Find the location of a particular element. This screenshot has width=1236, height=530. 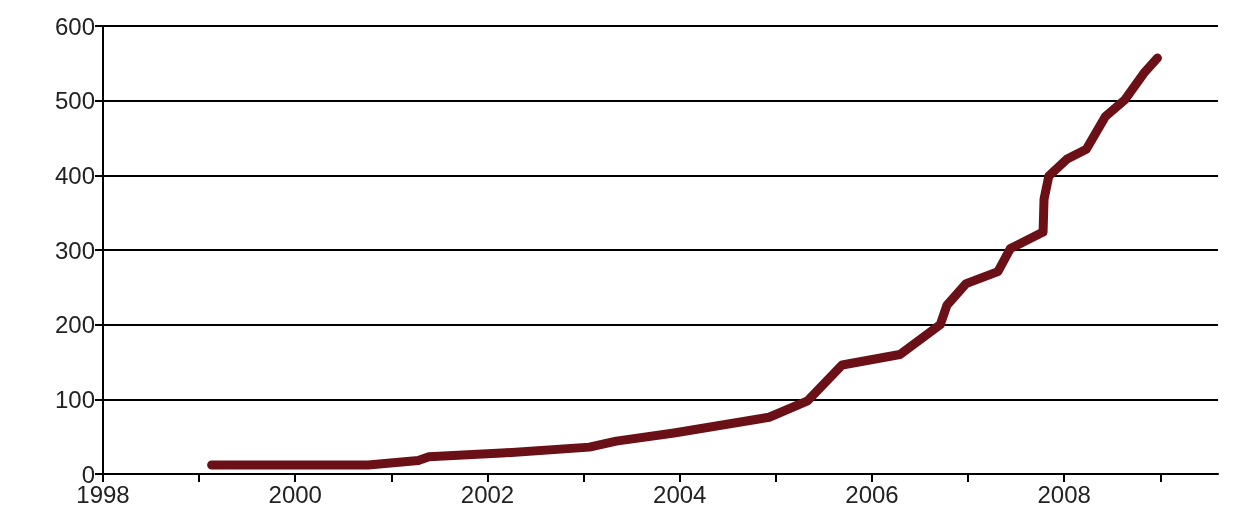

y-tick-label: 400 is located at coordinates (74, 175).